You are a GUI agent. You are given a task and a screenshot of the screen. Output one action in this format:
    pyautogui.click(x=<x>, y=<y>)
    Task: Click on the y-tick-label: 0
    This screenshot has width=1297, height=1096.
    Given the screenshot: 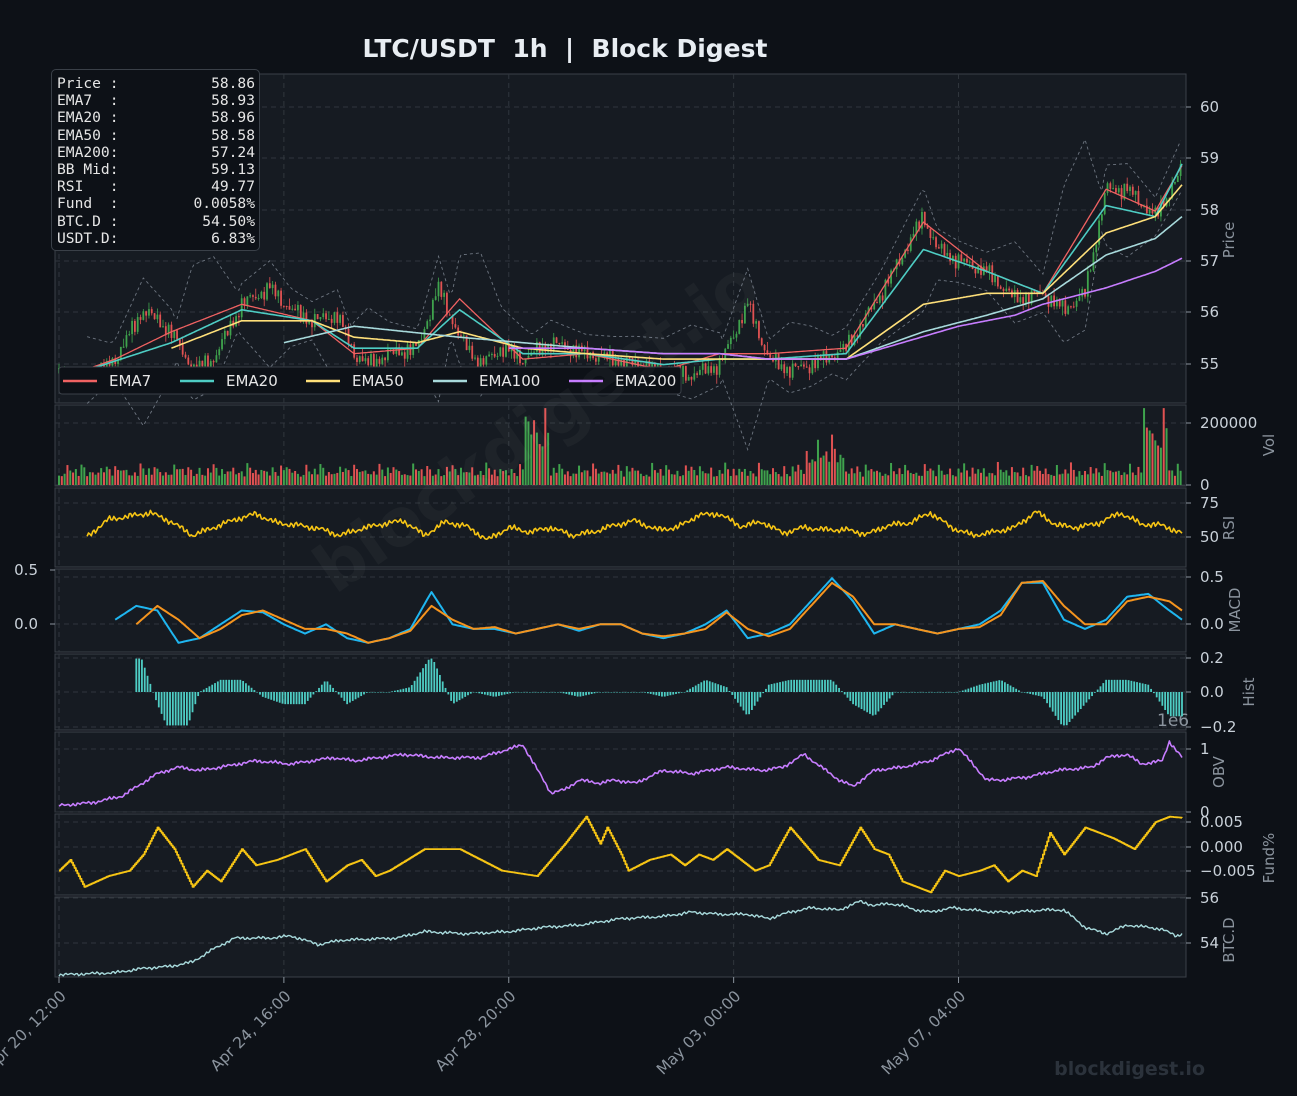 What is the action you would take?
    pyautogui.click(x=1205, y=812)
    